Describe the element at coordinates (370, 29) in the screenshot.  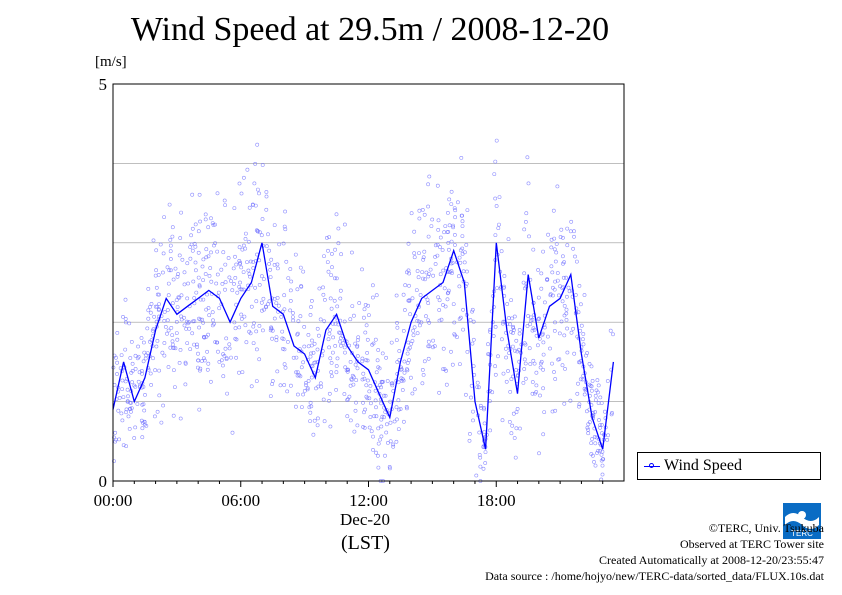
I see `chart-title: Wind Speed at 29.5m / 2008-12-20` at that location.